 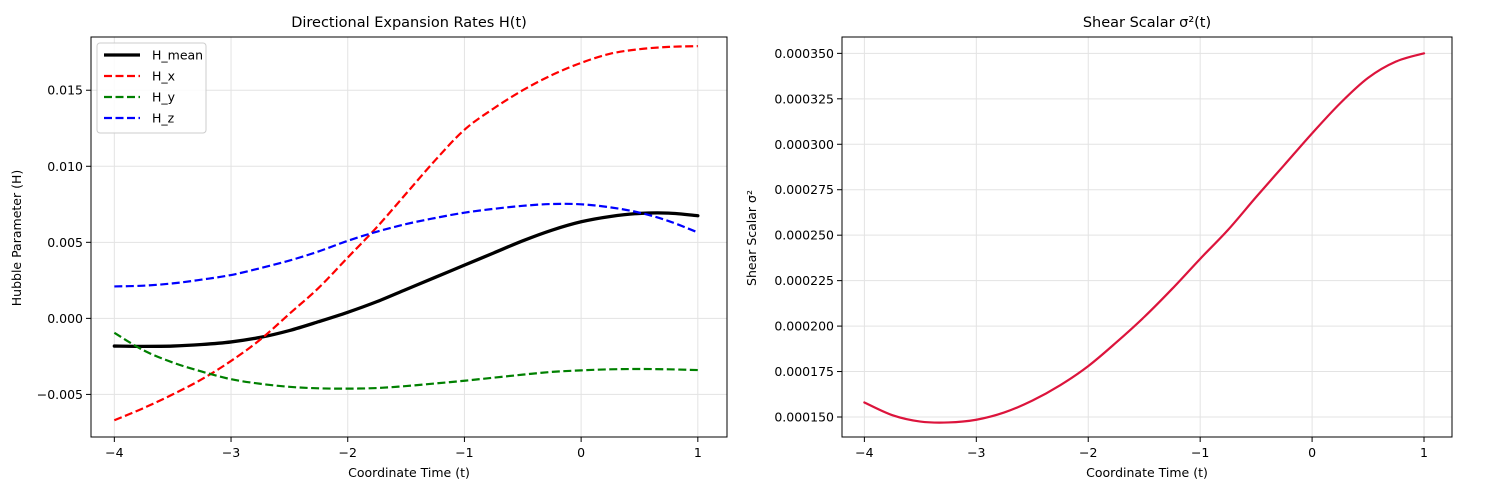 I want to click on legend-label: H_x, so click(x=163, y=76).